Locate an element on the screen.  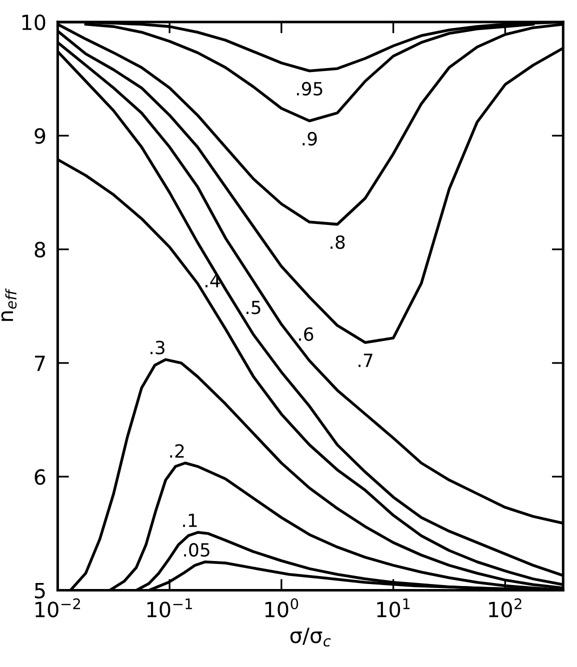
y-tick-label: 5 is located at coordinates (39, 591).